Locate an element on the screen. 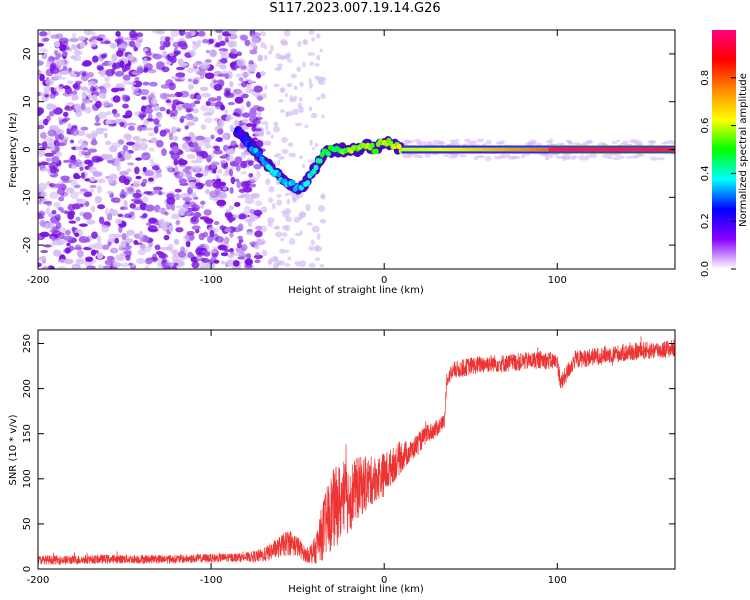 The width and height of the screenshot is (750, 600). y-tick-label: 200 is located at coordinates (27, 388).